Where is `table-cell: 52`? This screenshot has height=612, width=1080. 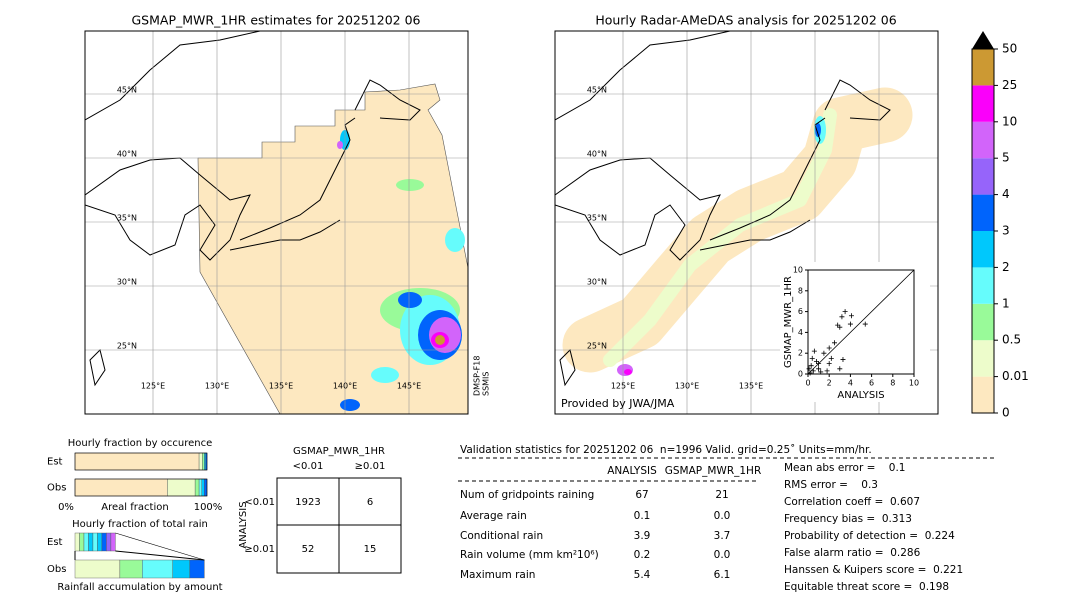 table-cell: 52 is located at coordinates (308, 549).